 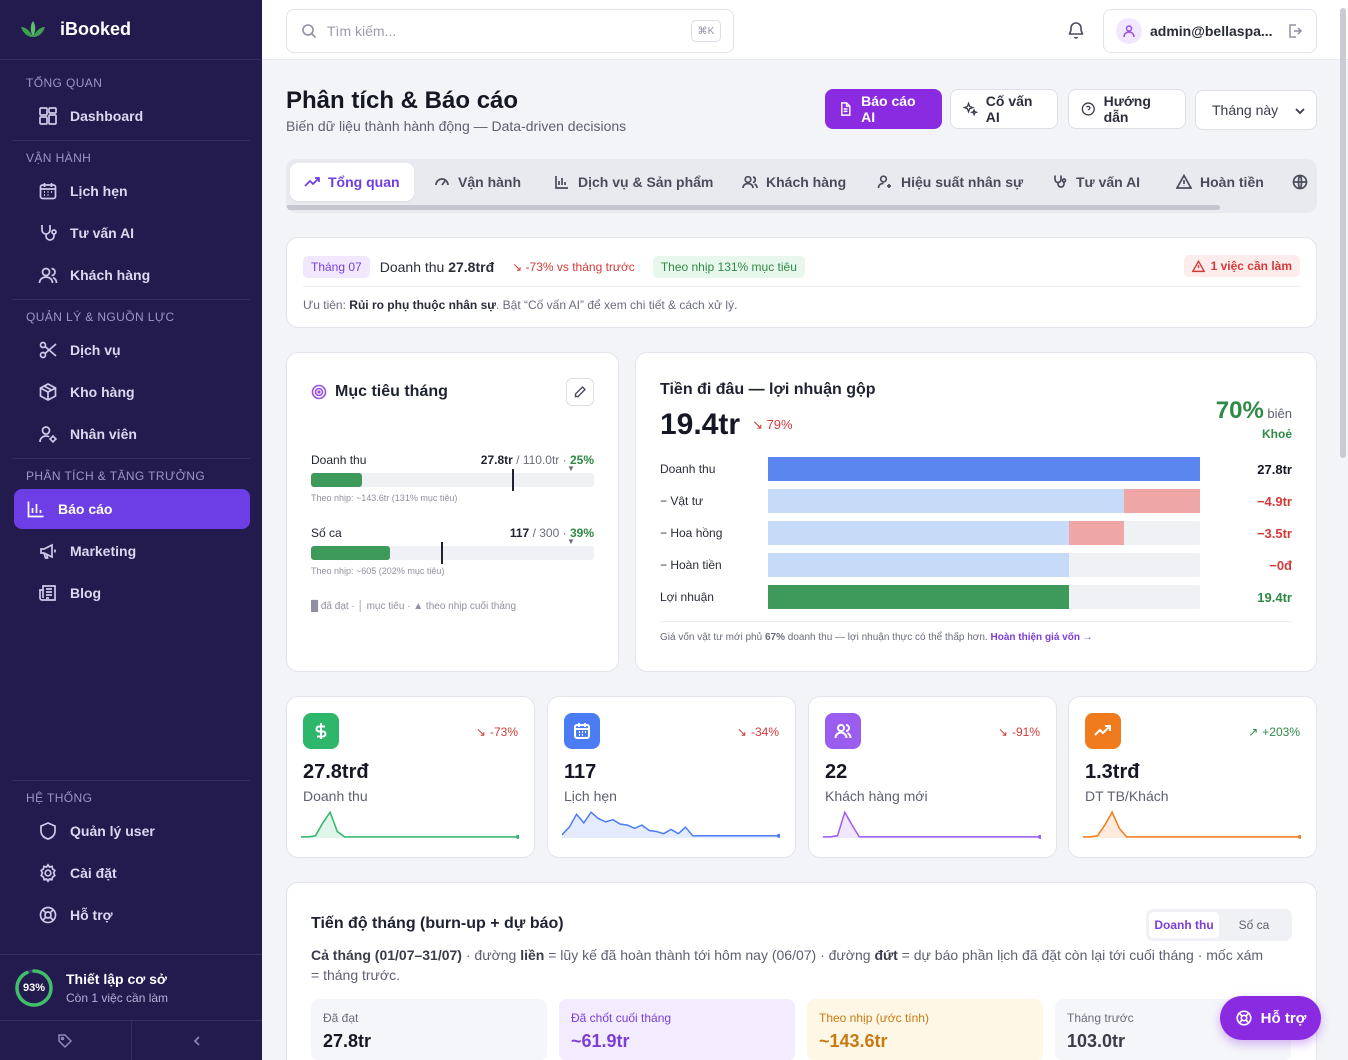 What do you see at coordinates (1192, 777) in the screenshot?
I see `kpi-card: ↗ +203% 1.3trđ DT TB/Khách` at bounding box center [1192, 777].